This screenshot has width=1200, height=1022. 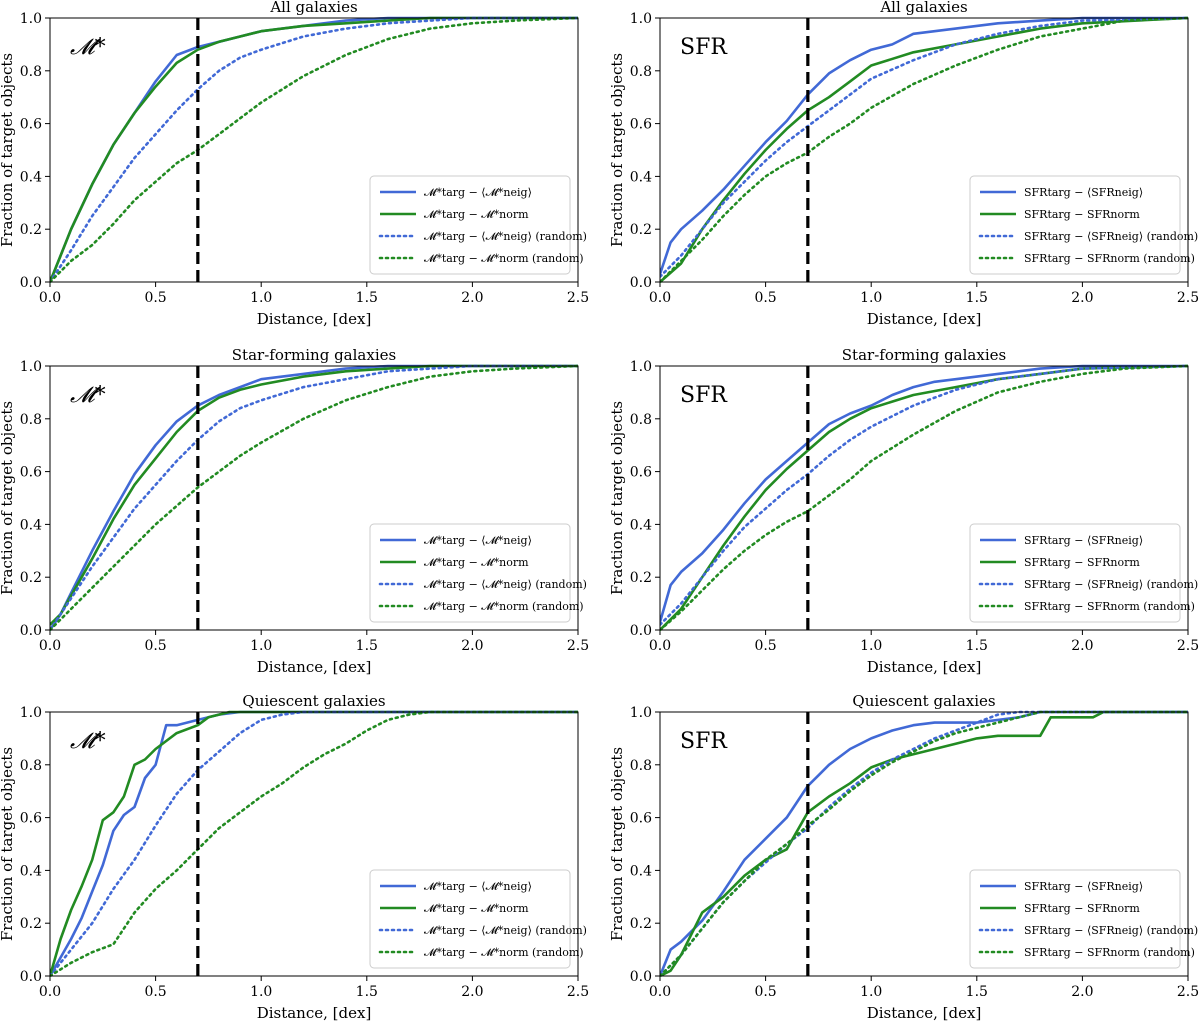 I want to click on panel-tag: 𝓜*, so click(x=88, y=47).